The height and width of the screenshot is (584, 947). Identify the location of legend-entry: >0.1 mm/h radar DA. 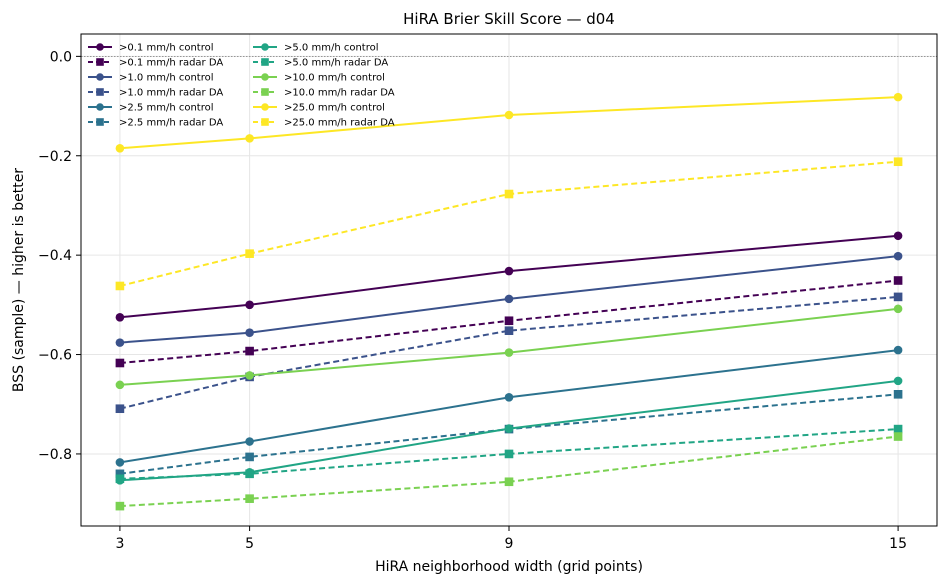
(155, 63).